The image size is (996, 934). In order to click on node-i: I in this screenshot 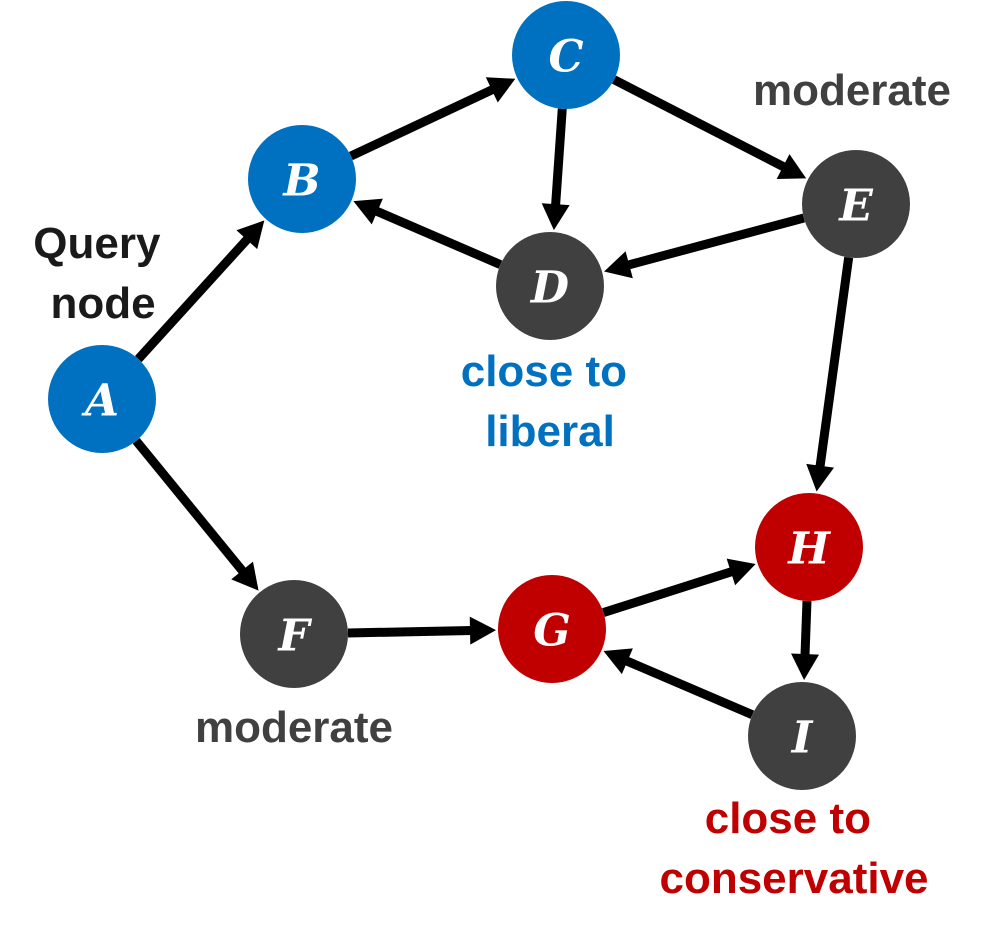, I will do `click(802, 736)`.